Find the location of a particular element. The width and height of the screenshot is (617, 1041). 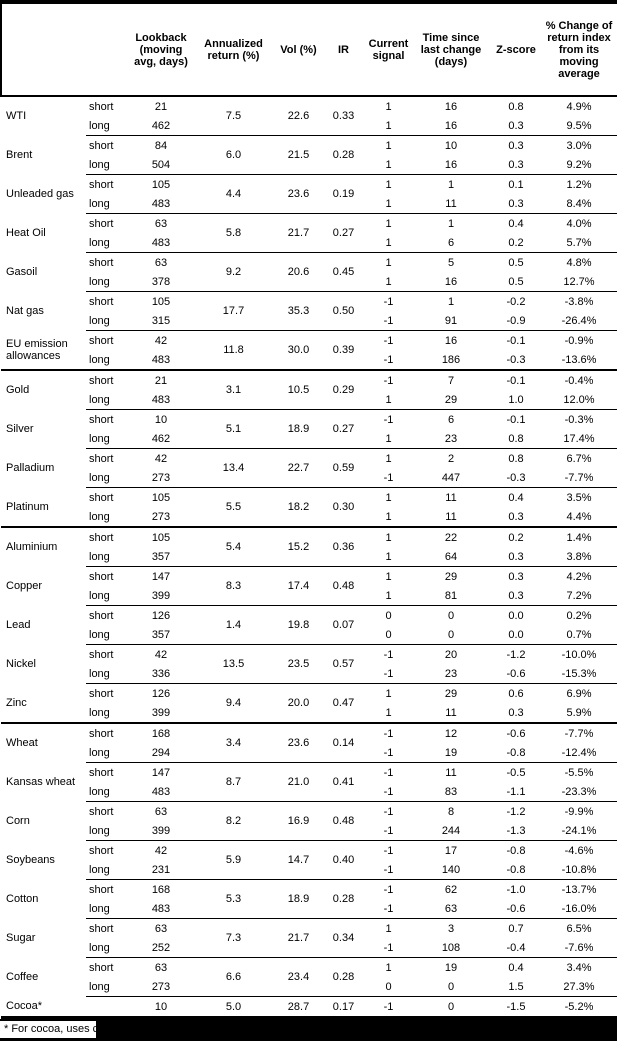

cell-zscore: -0.1 is located at coordinates (516, 340).